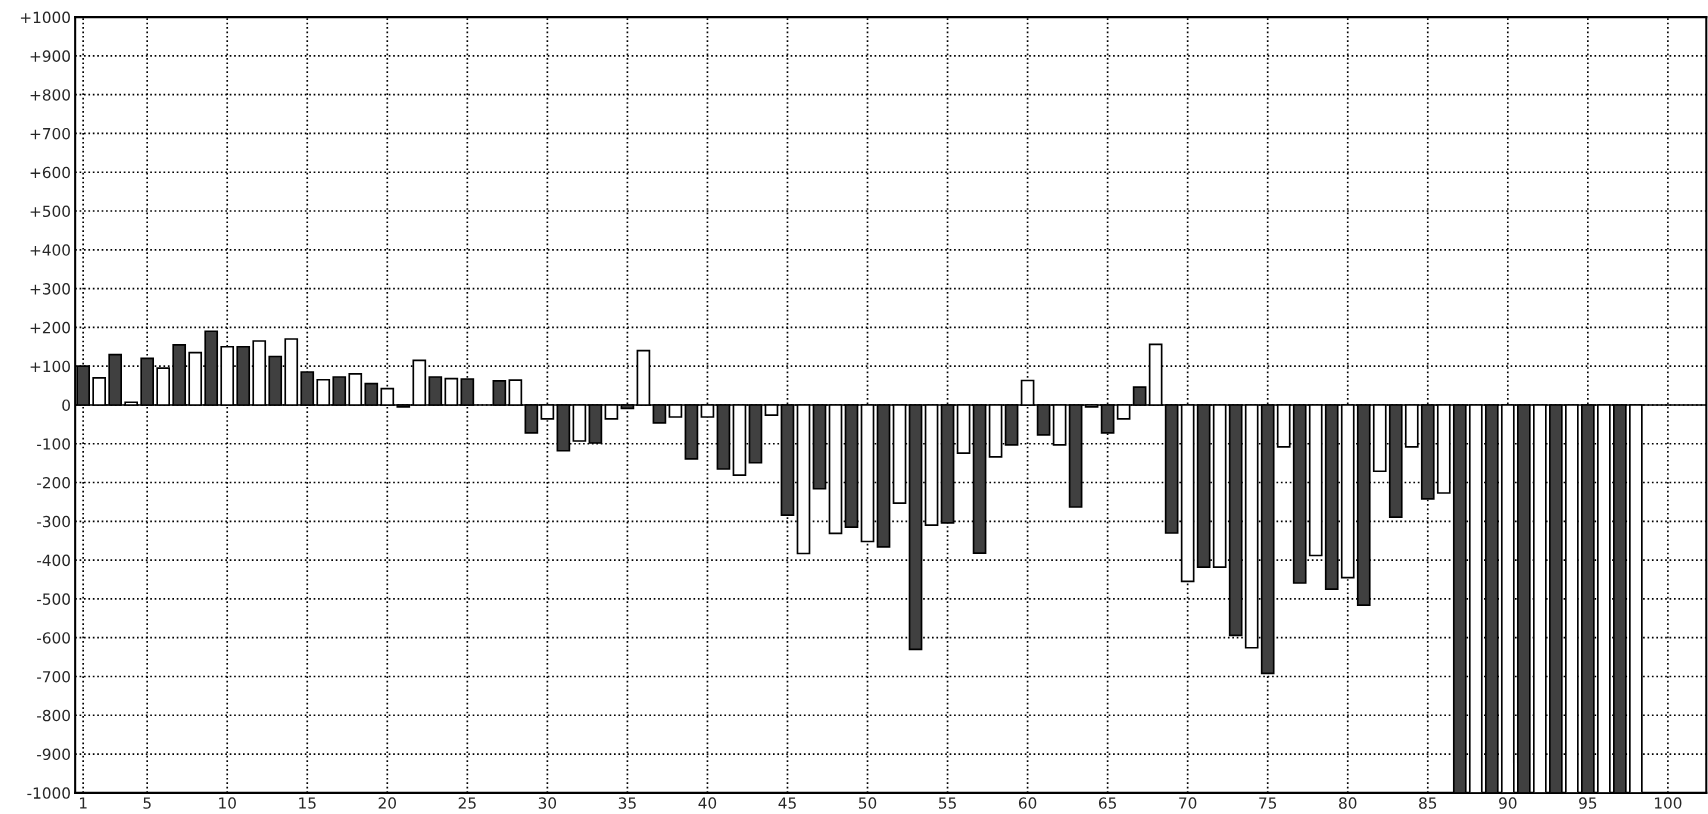 Image resolution: width=1708 pixels, height=814 pixels. What do you see at coordinates (1668, 803) in the screenshot?
I see `x-tick-label: 100` at bounding box center [1668, 803].